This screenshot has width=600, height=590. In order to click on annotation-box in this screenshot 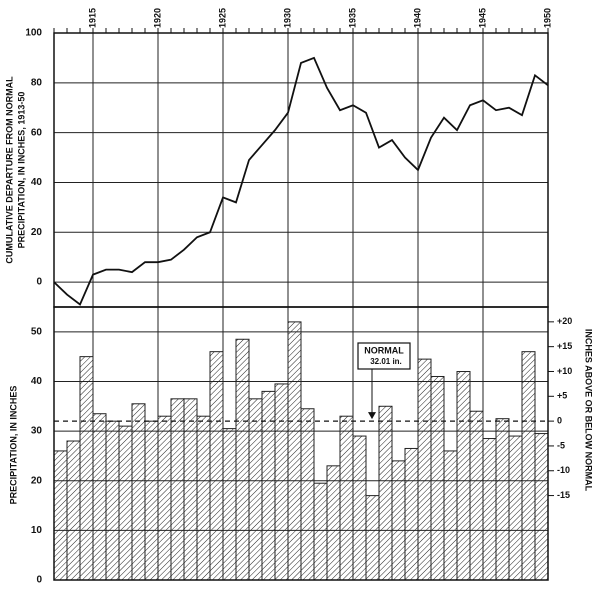, I will do `click(384, 356)`.